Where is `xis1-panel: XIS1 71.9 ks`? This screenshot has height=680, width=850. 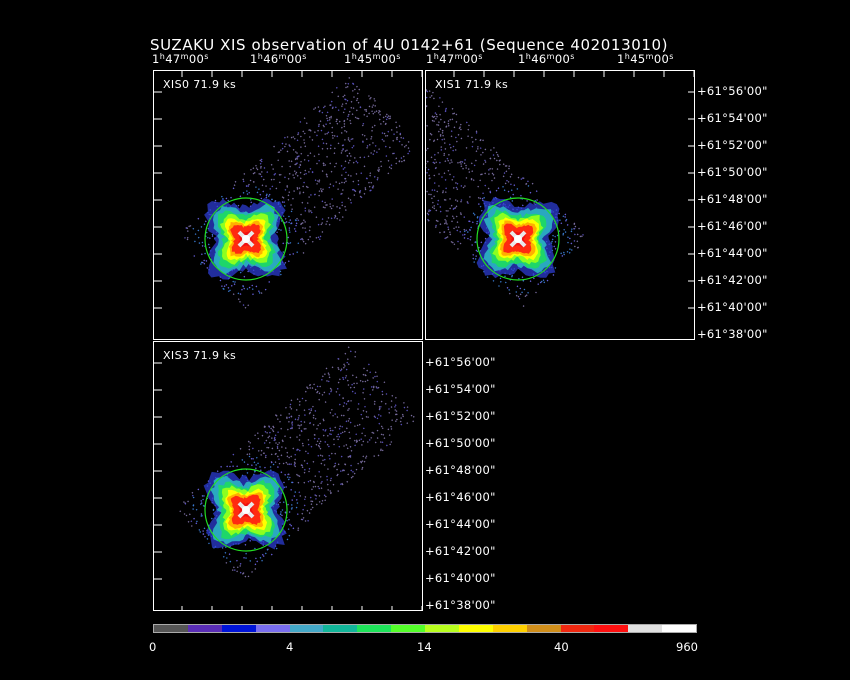
xis1-panel: XIS1 71.9 ks is located at coordinates (560, 205).